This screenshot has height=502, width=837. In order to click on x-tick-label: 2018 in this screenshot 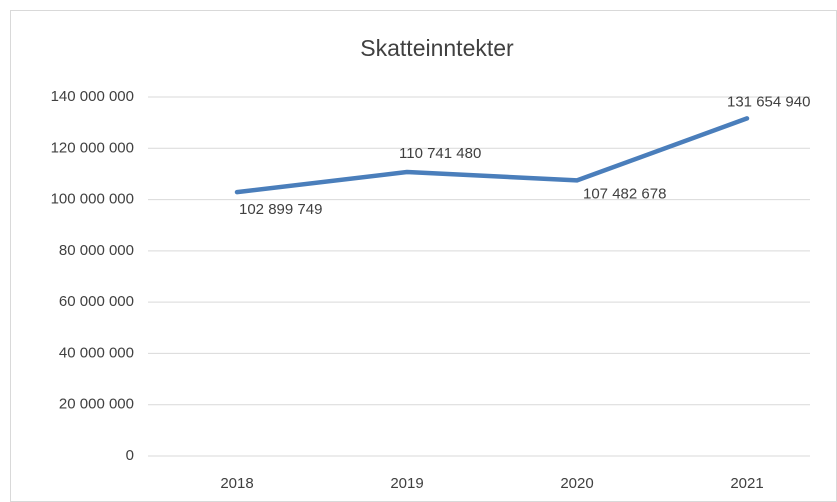, I will do `click(236, 483)`.